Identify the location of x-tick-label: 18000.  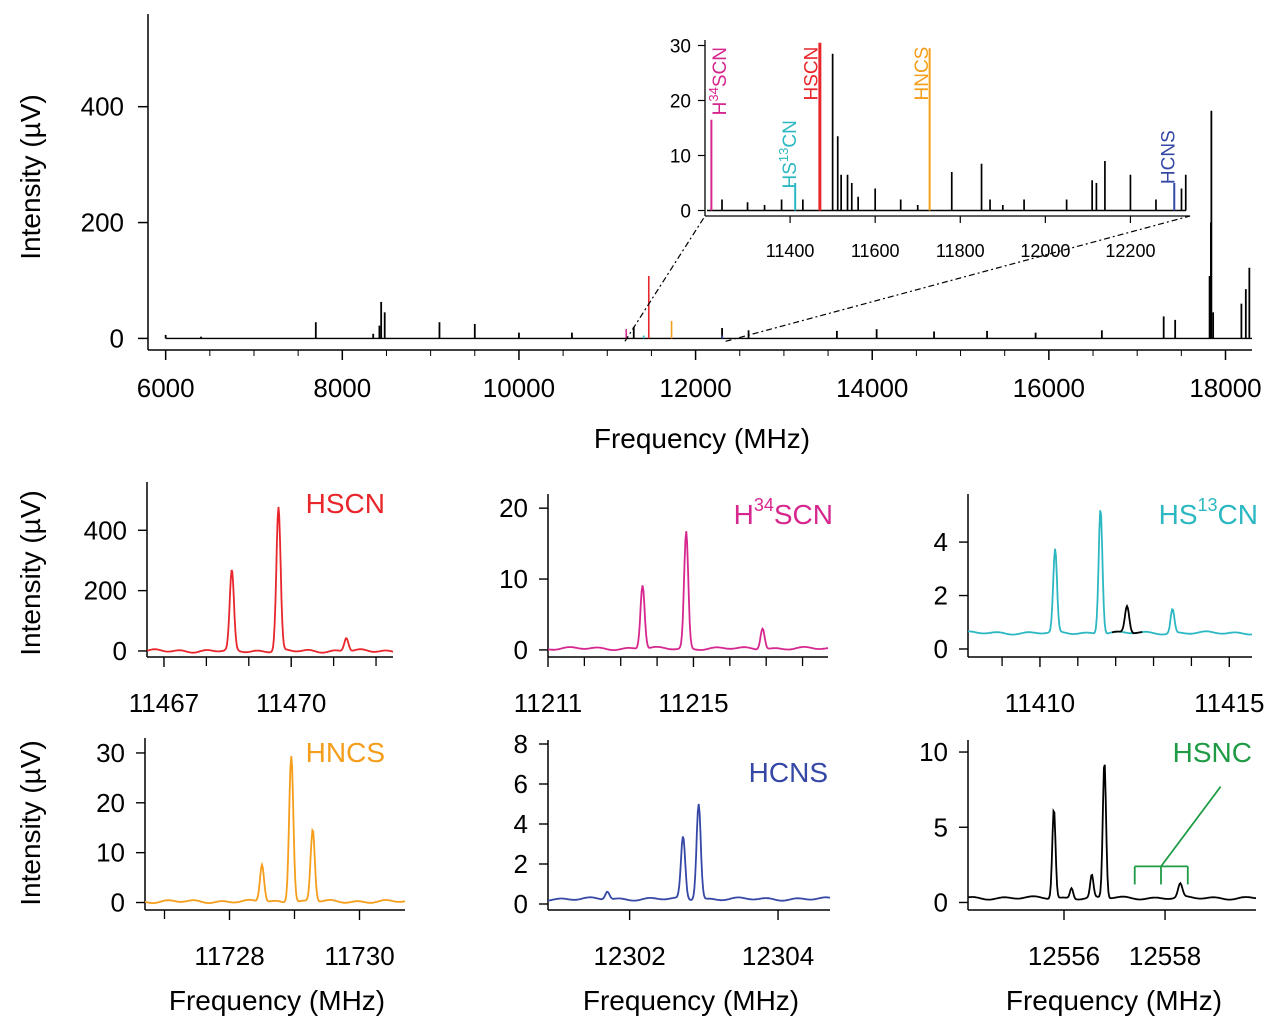
(1225, 388).